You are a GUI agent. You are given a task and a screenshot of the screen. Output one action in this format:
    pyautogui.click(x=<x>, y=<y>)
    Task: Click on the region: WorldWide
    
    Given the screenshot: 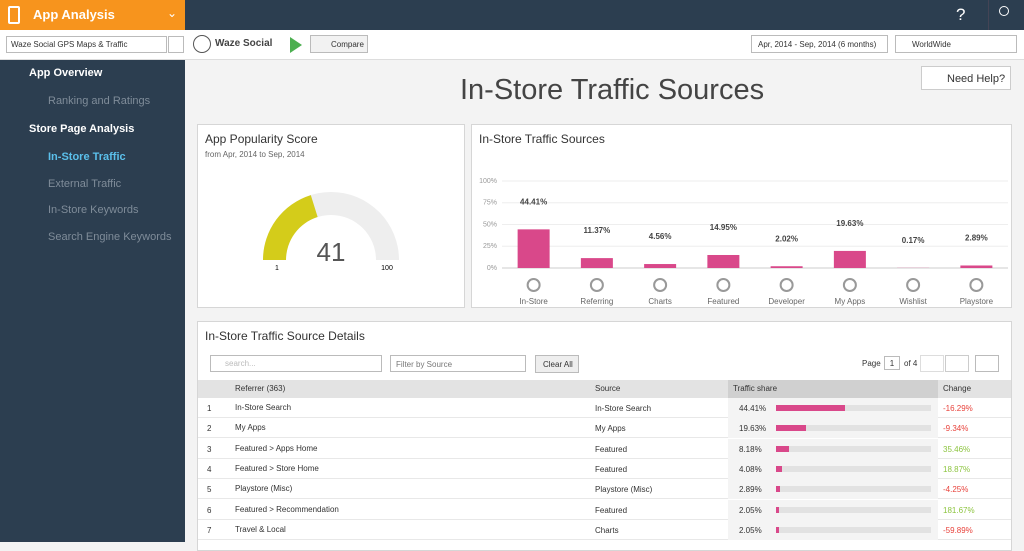 What is the action you would take?
    pyautogui.click(x=931, y=44)
    